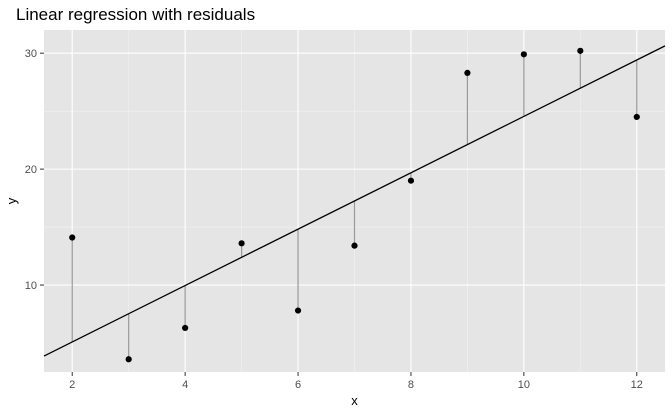 Image resolution: width=672 pixels, height=415 pixels. What do you see at coordinates (411, 385) in the screenshot?
I see `x-tick-label: 8` at bounding box center [411, 385].